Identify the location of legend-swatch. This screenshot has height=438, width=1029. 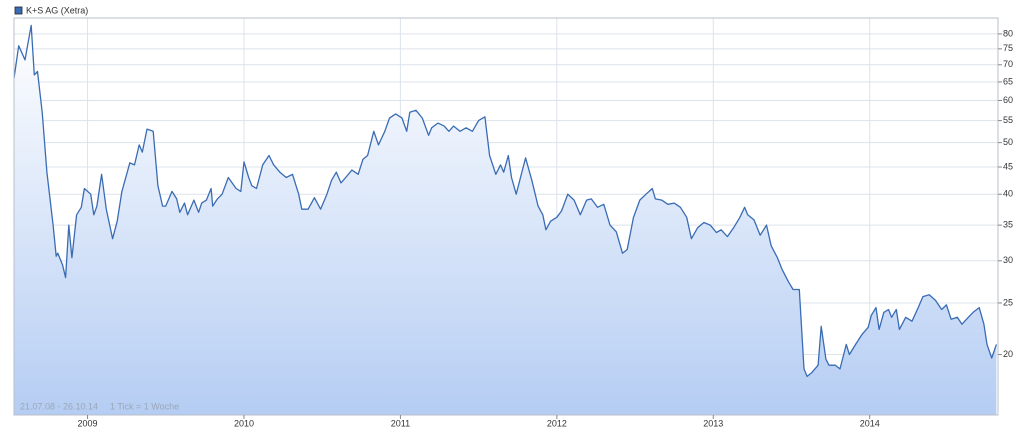
(18, 10).